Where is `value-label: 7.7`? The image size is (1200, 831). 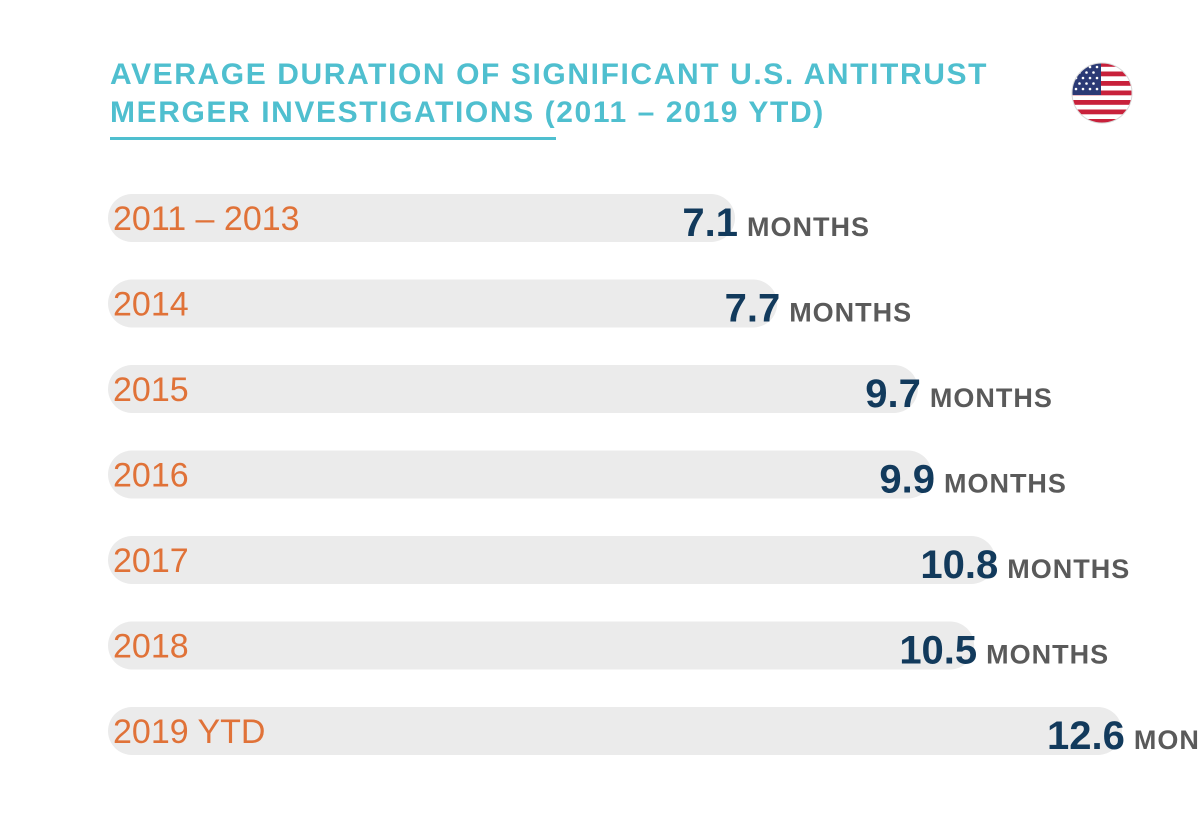 value-label: 7.7 is located at coordinates (753, 309).